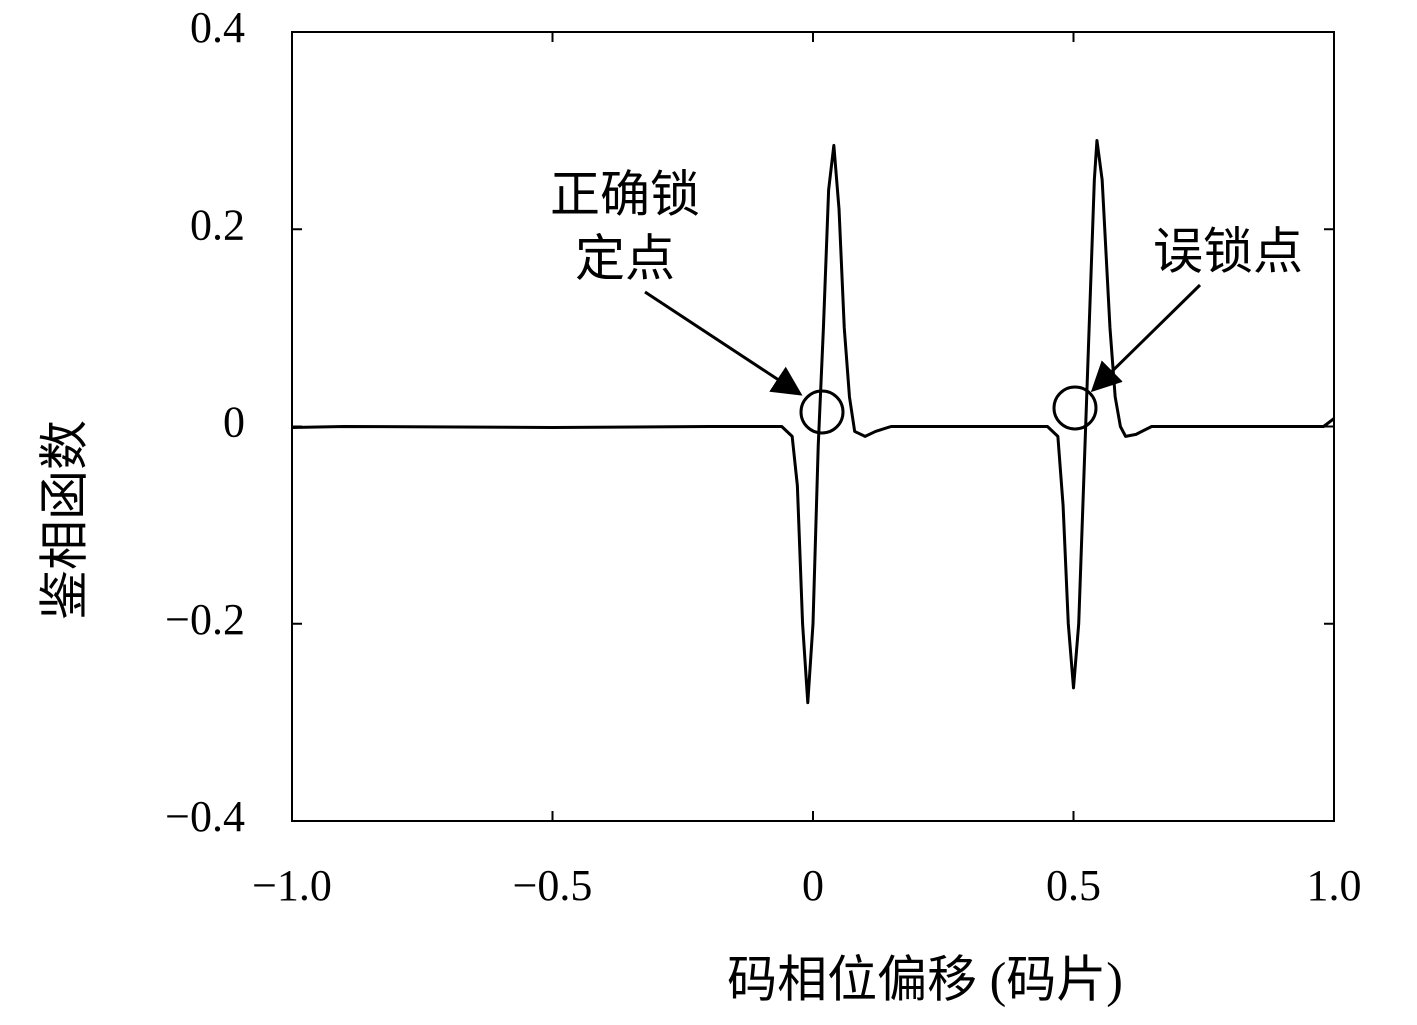  What do you see at coordinates (925, 979) in the screenshot?
I see `x-axis-label: 码相位偏移 (码片)` at bounding box center [925, 979].